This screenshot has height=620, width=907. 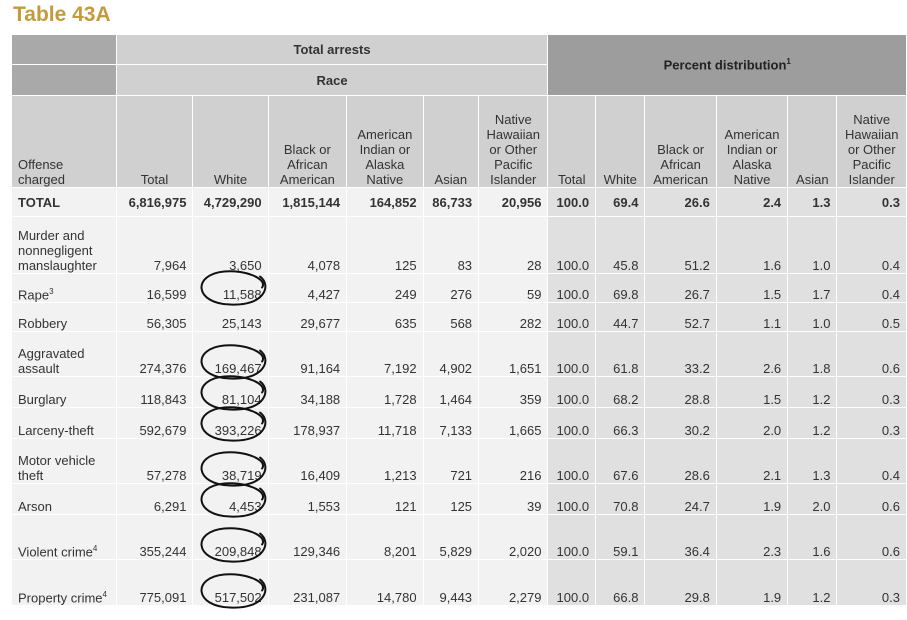 What do you see at coordinates (513, 582) in the screenshot?
I see `count-cell: 2,279` at bounding box center [513, 582].